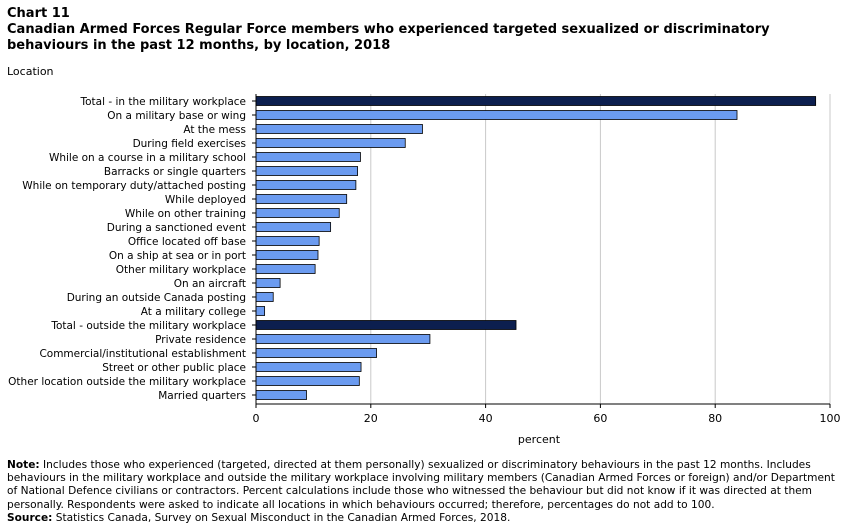  What do you see at coordinates (371, 418) in the screenshot?
I see `x-tick-label: 20` at bounding box center [371, 418].